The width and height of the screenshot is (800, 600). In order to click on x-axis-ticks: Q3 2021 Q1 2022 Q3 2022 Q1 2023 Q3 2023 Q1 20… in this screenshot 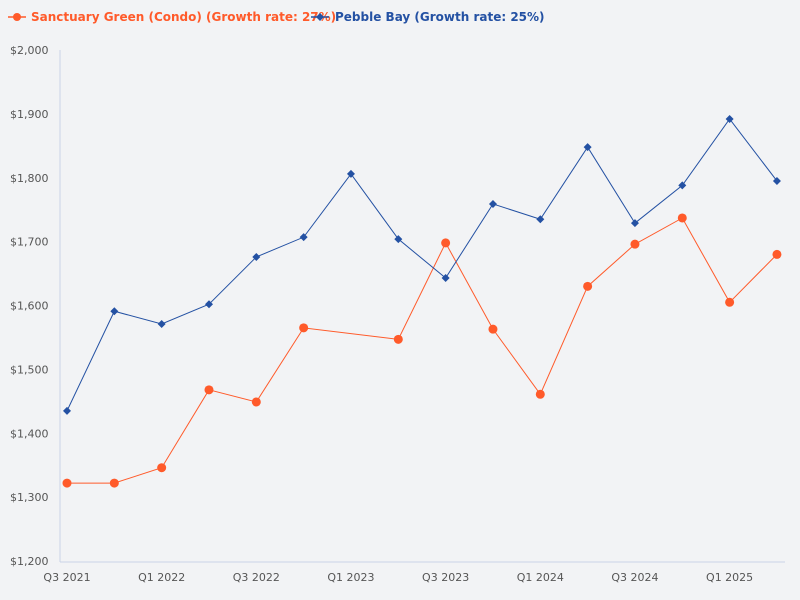, I will do `click(398, 577)`.